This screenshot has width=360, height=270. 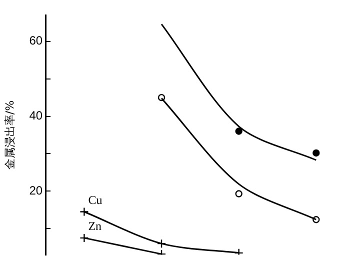 What do you see at coordinates (95, 199) in the screenshot?
I see `series-label: Cu` at bounding box center [95, 199].